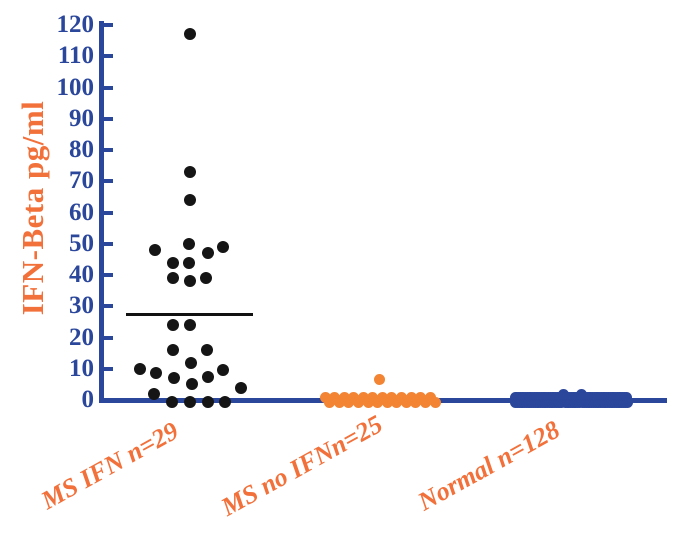 The image size is (679, 550). What do you see at coordinates (110, 466) in the screenshot?
I see `x-label-ms-ifn: MS IFN n=29` at bounding box center [110, 466].